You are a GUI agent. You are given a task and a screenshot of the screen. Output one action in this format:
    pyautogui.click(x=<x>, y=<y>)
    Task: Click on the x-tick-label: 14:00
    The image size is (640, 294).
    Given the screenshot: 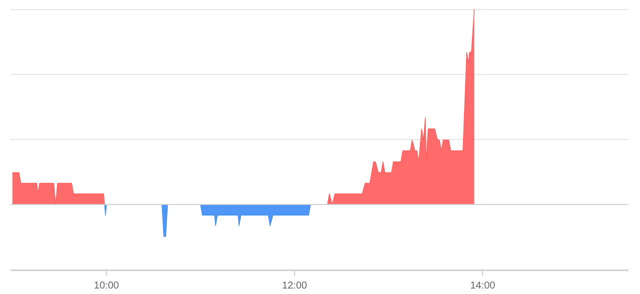 What is the action you would take?
    pyautogui.click(x=483, y=286)
    